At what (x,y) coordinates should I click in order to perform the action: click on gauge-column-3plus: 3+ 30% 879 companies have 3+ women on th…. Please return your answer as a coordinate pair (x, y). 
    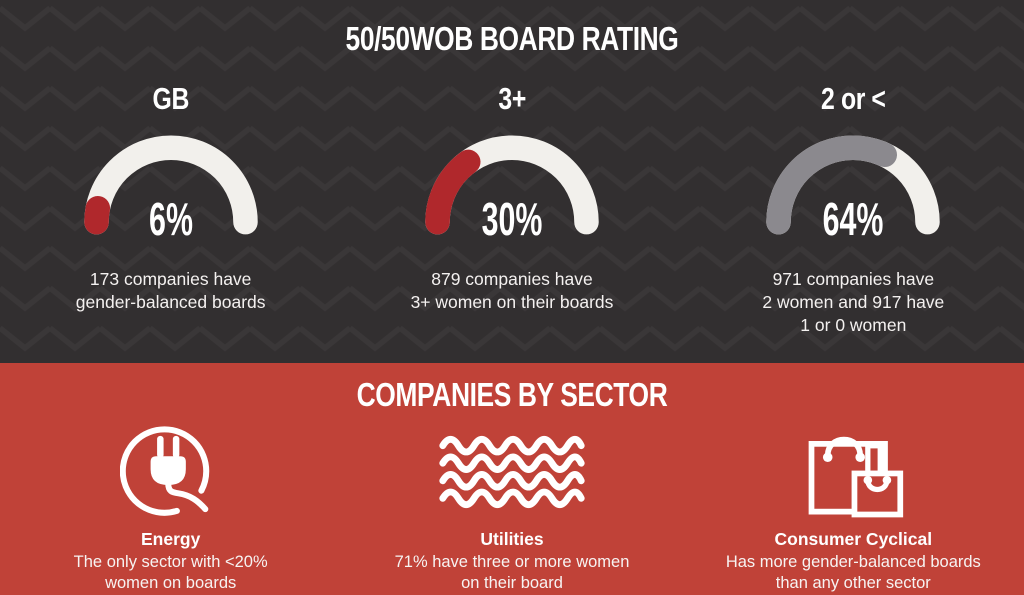
    Looking at the image, I should click on (511, 208).